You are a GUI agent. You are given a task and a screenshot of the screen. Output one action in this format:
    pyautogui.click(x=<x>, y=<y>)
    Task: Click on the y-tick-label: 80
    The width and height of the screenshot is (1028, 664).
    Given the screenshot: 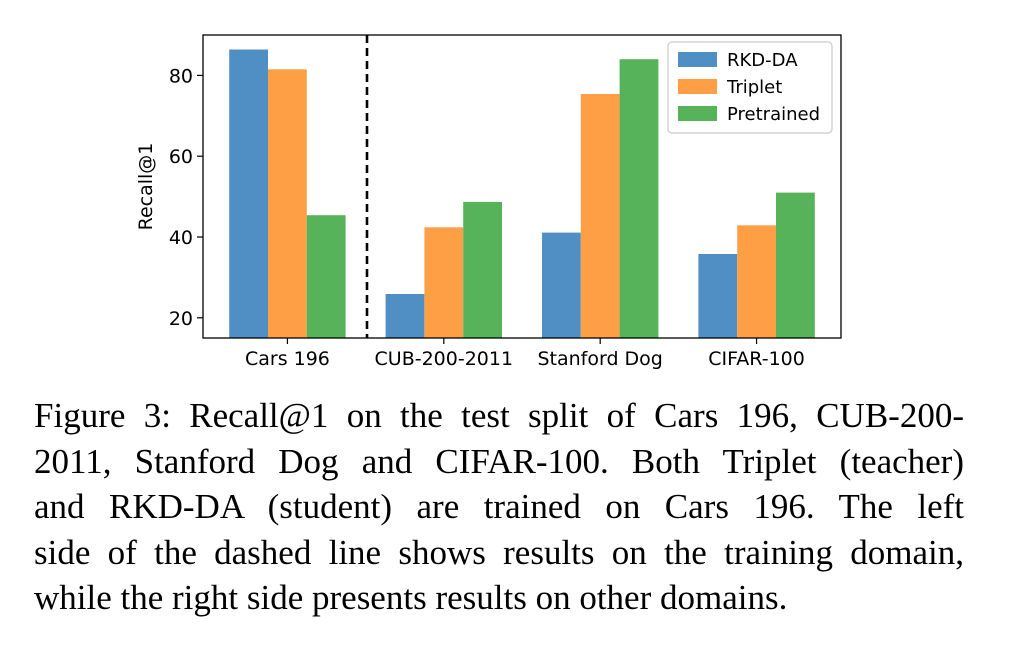 What is the action you would take?
    pyautogui.click(x=181, y=76)
    